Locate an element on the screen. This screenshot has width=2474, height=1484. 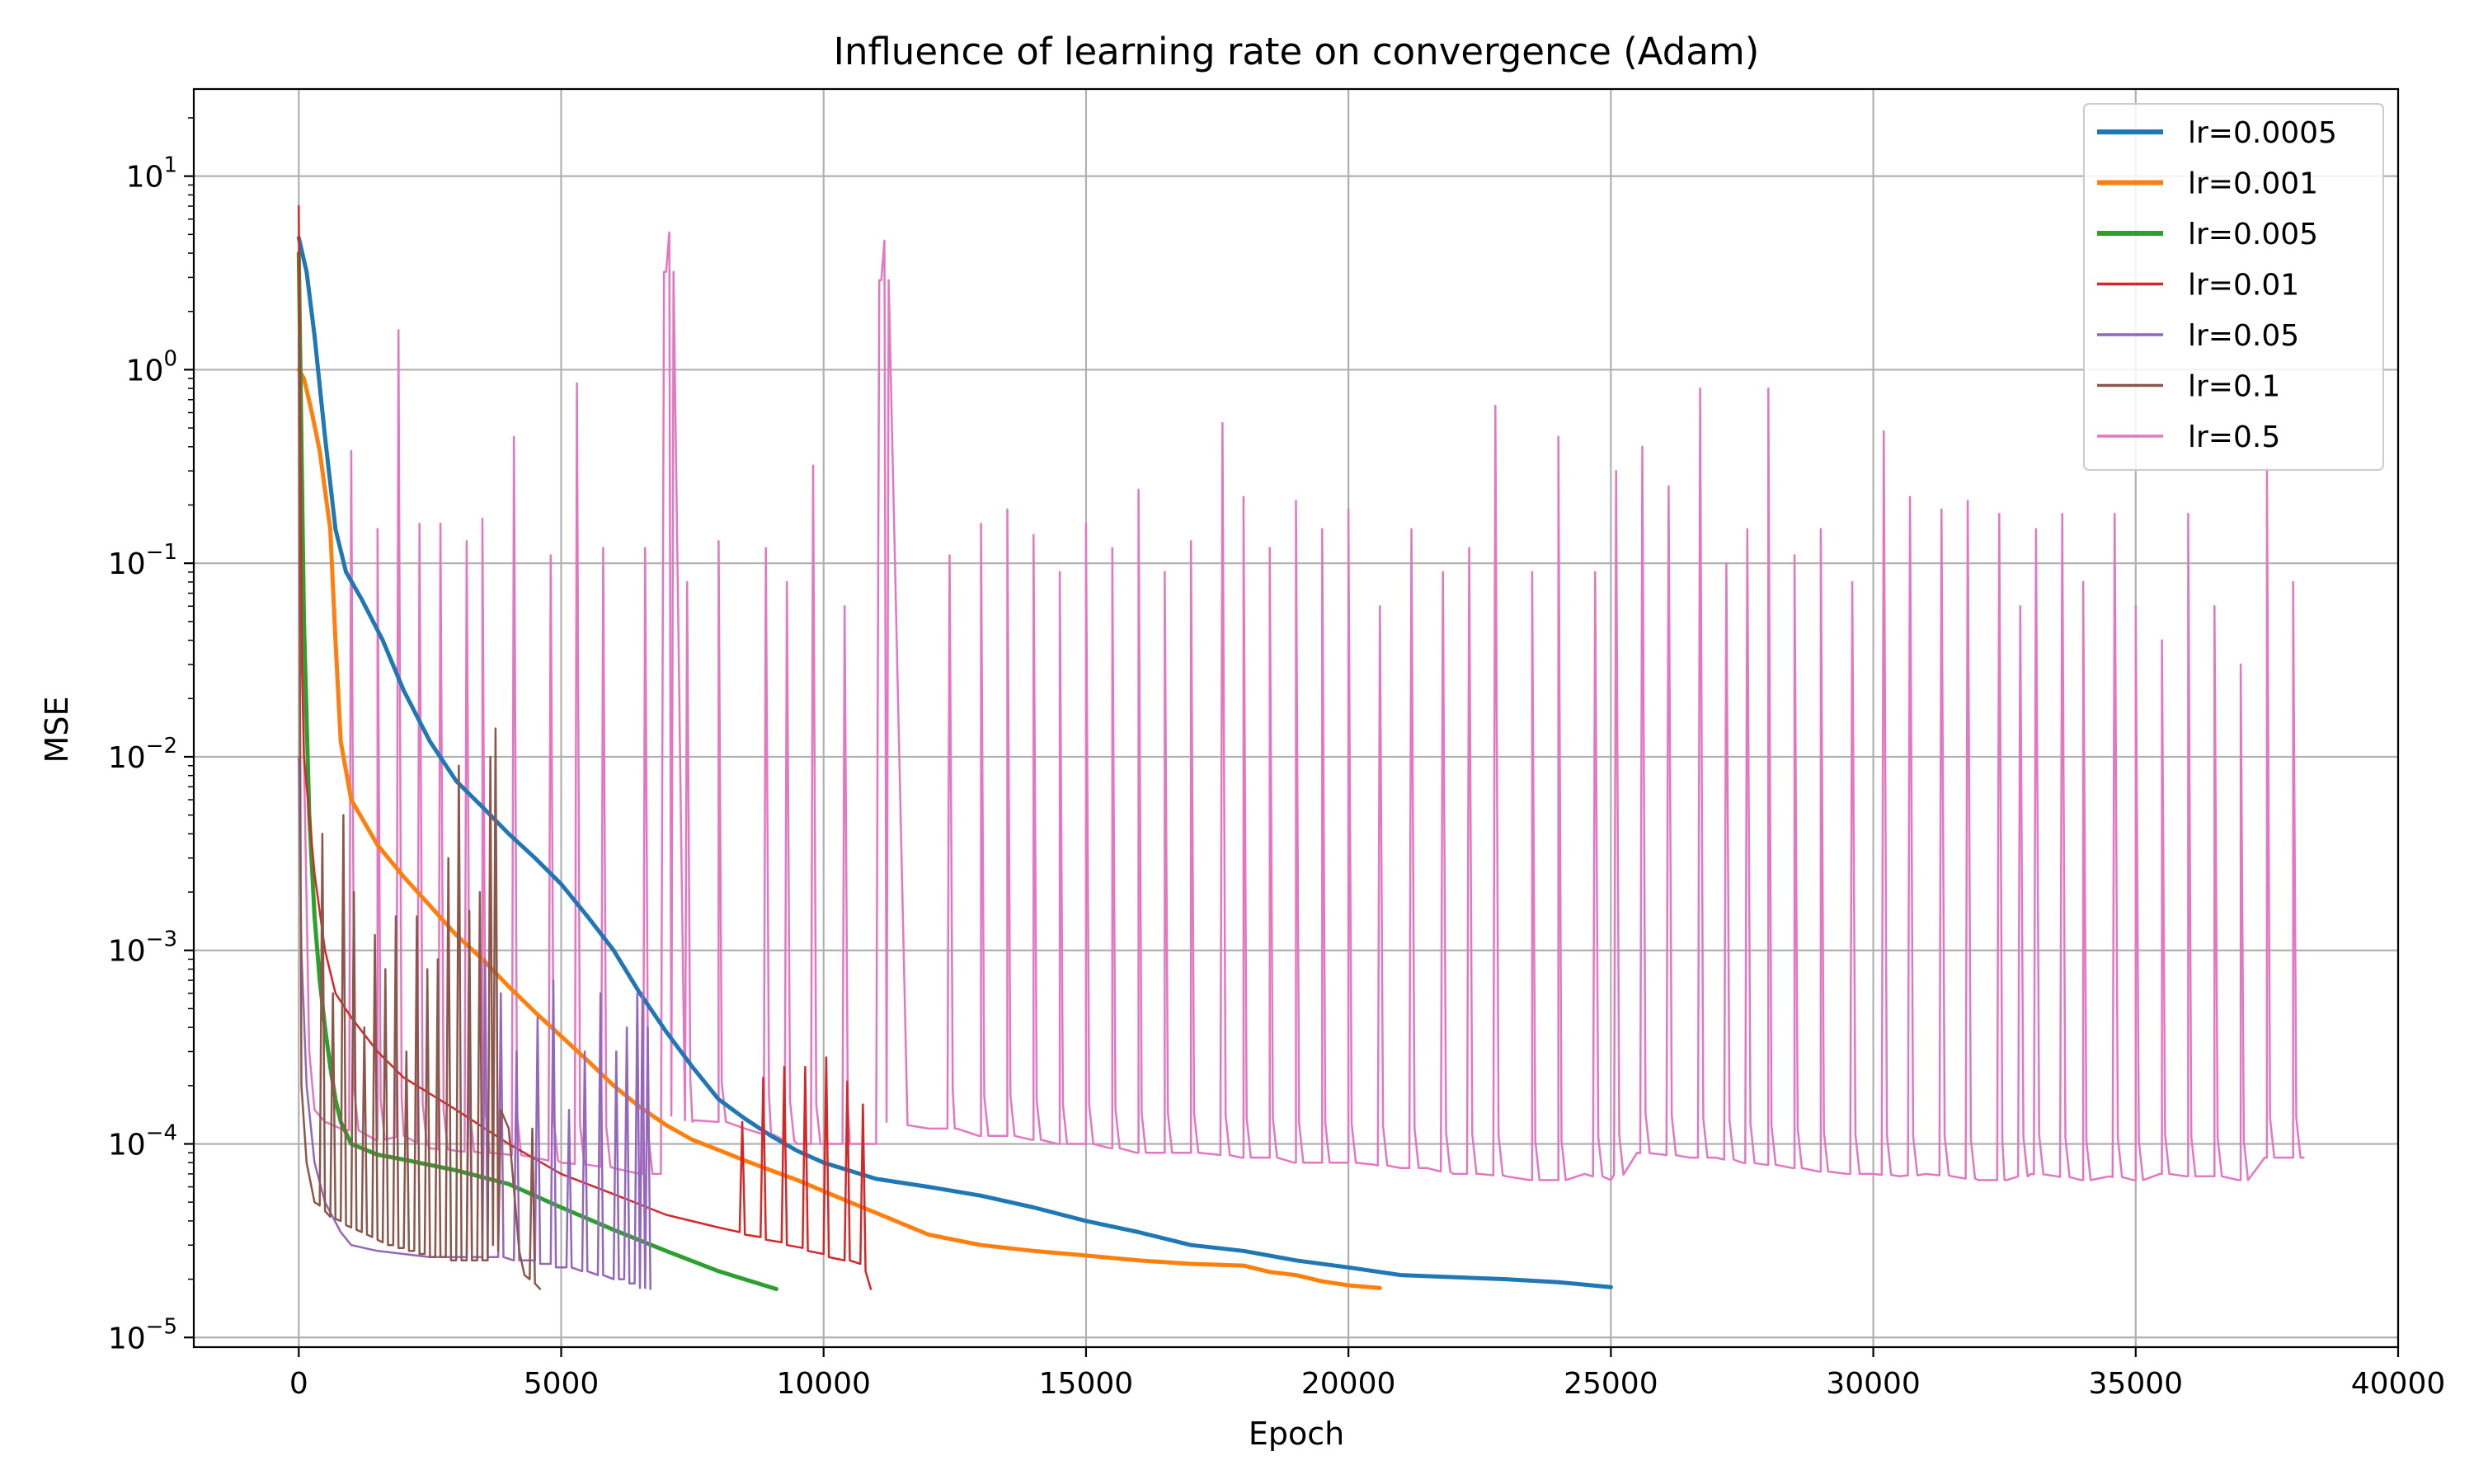
legend-label: lr=0.1 is located at coordinates (2234, 387).